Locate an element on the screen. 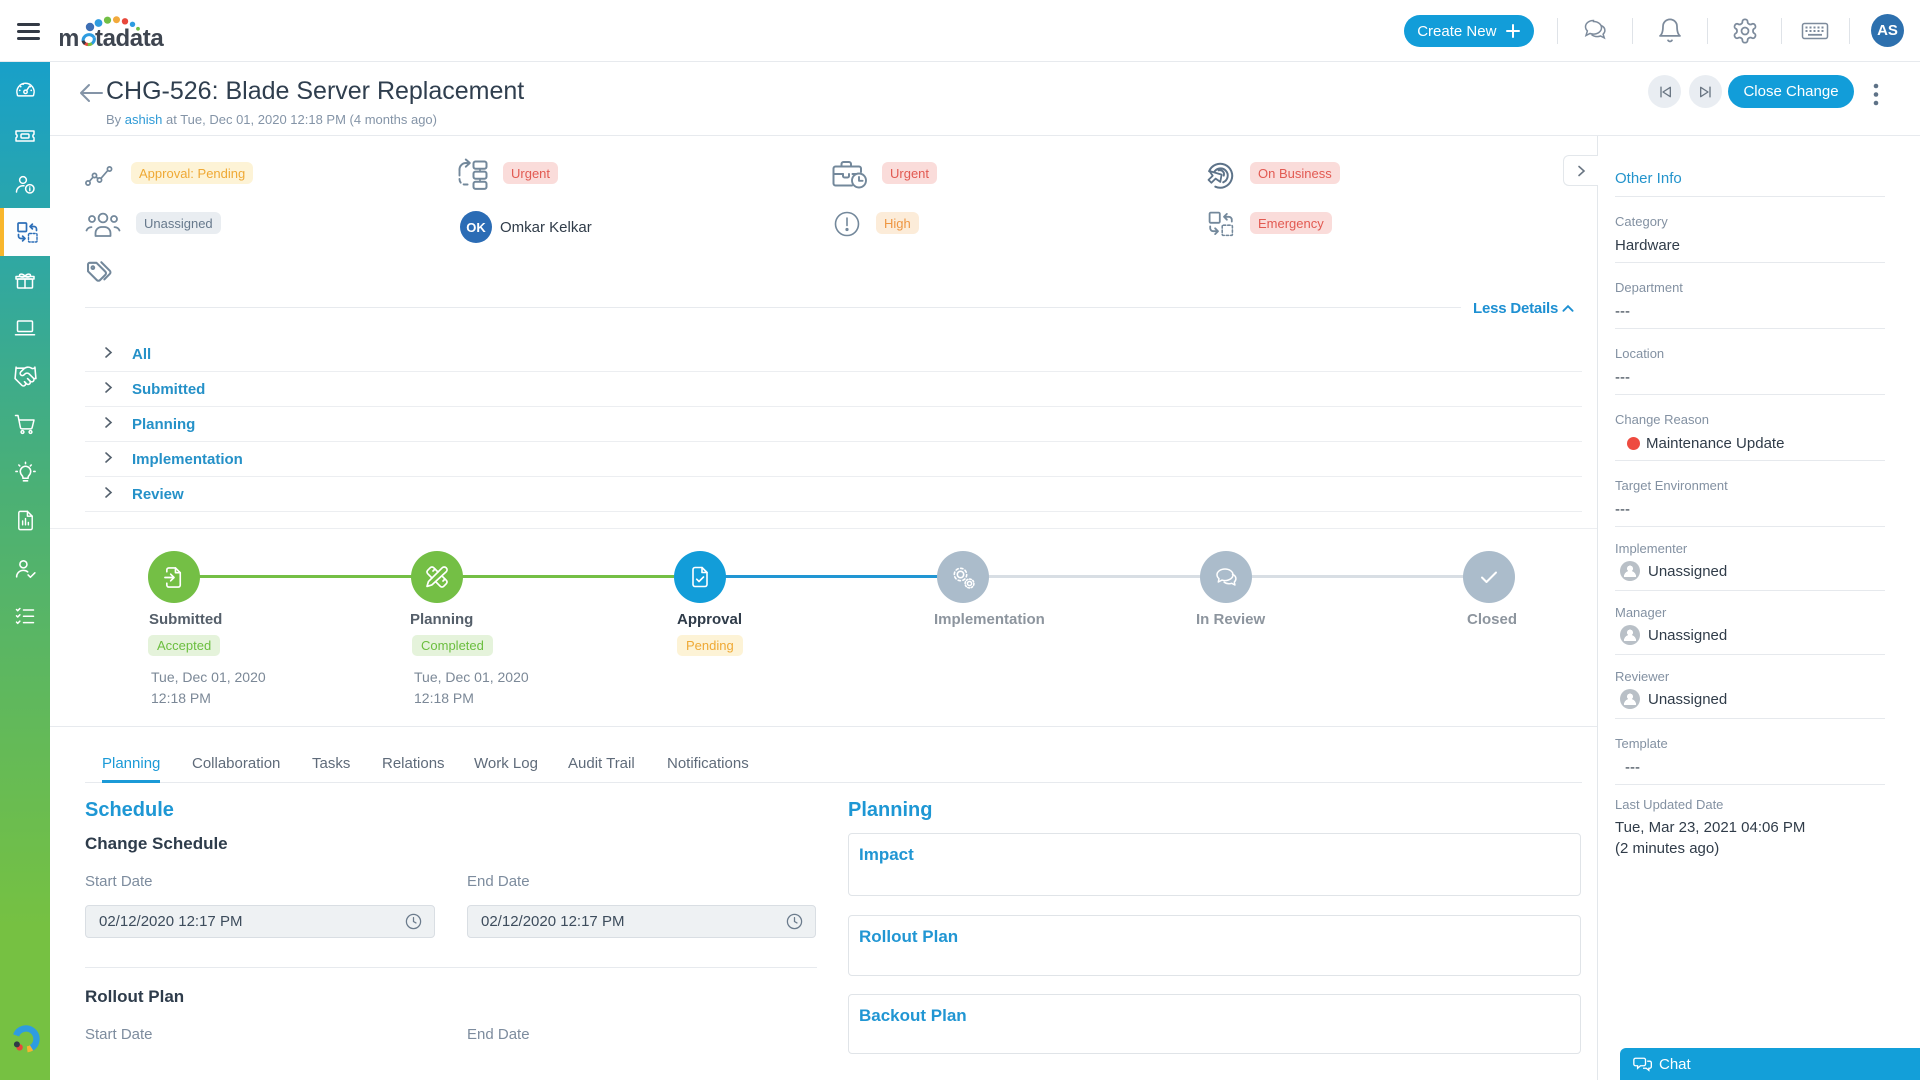  svg-text: m is located at coordinates (69, 38).